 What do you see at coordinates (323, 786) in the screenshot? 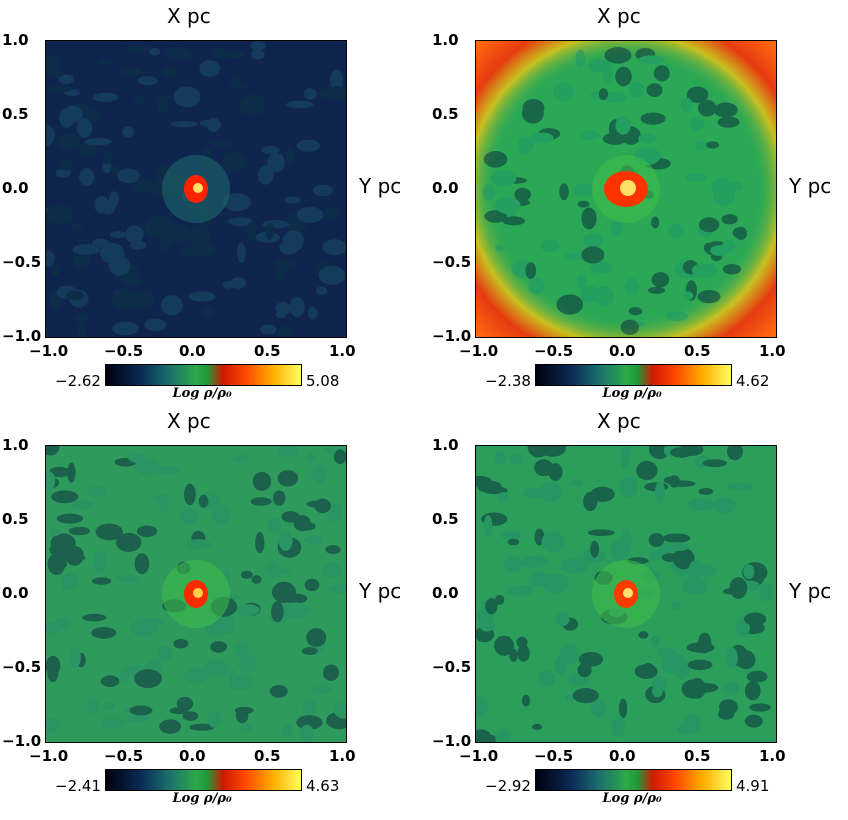
I see `colorbar-max: 4.63` at bounding box center [323, 786].